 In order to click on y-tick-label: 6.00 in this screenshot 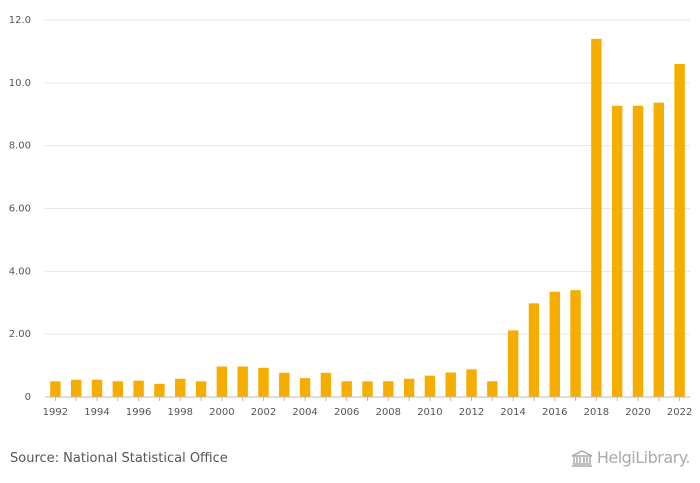, I will do `click(20, 209)`.